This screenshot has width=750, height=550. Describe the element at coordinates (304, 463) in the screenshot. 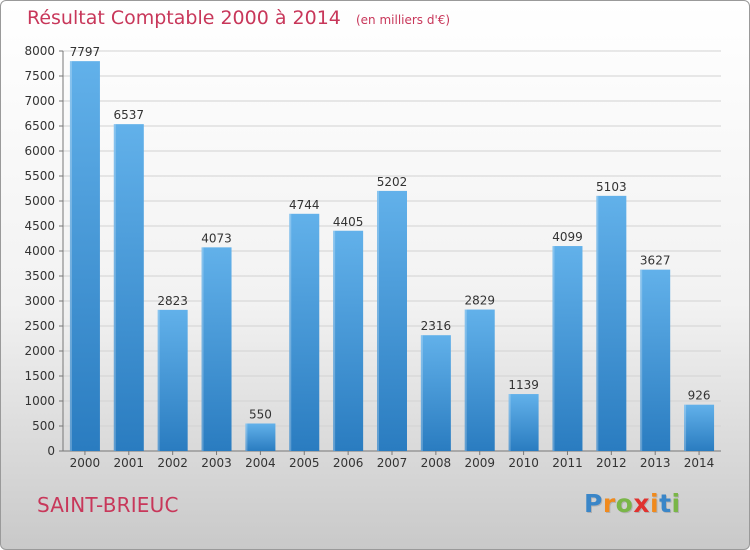

I see `x-tick-label: 2005` at that location.